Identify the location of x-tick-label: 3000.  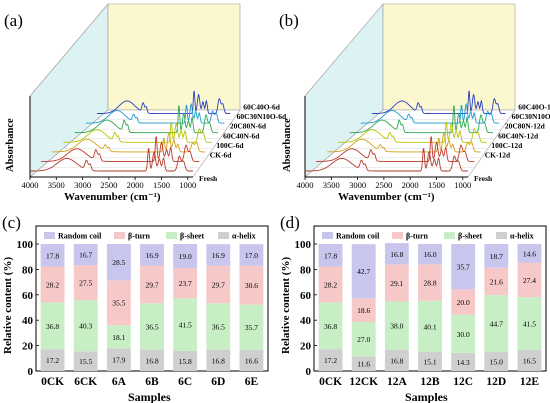
(82, 185).